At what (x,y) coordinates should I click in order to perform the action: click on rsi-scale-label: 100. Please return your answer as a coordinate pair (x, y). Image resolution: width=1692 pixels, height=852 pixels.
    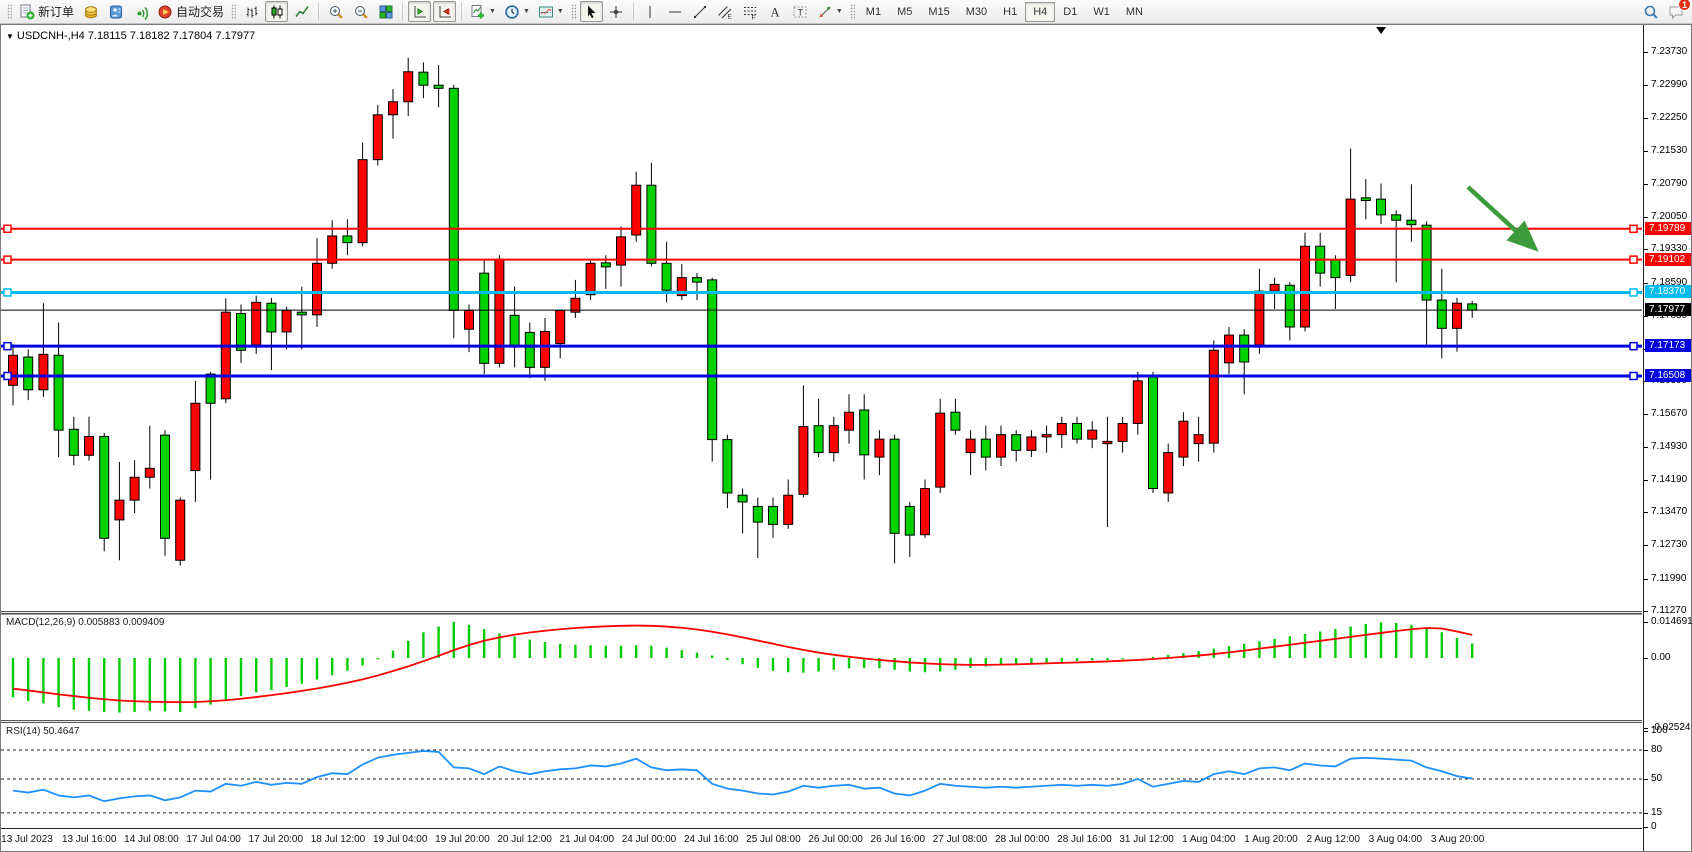
    Looking at the image, I should click on (1659, 730).